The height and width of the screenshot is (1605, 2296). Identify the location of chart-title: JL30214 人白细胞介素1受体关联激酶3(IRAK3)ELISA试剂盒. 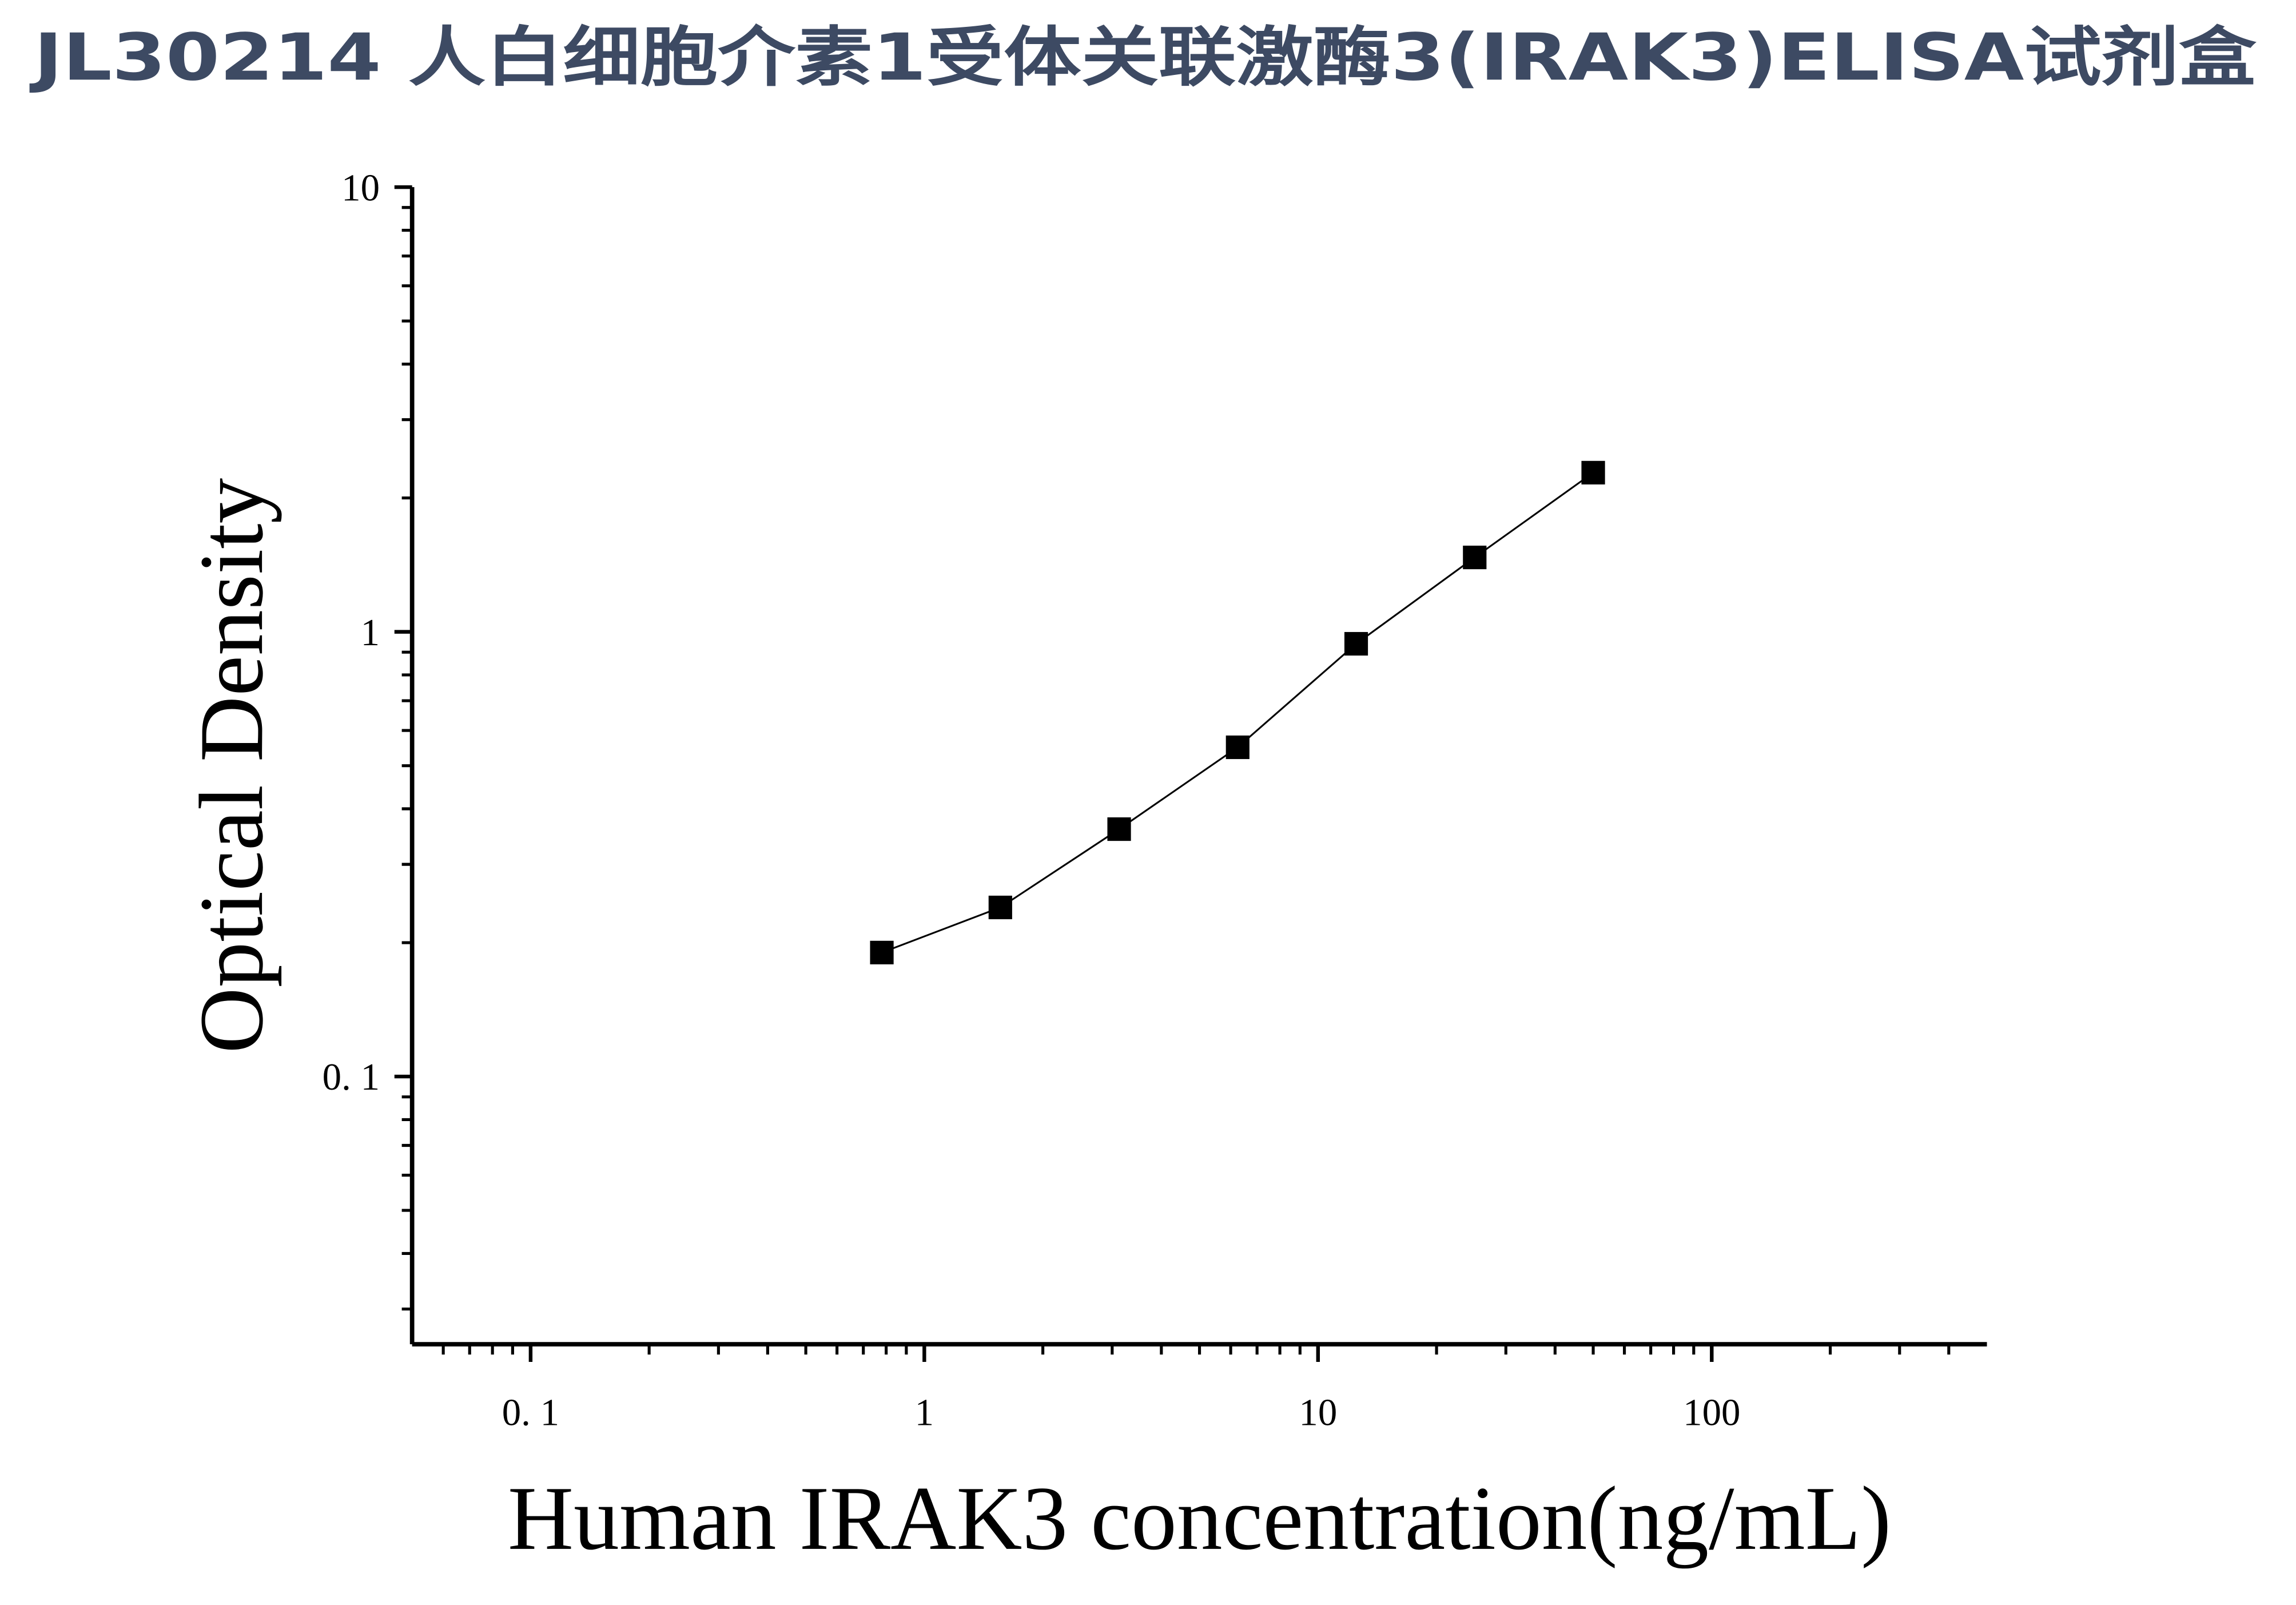
(1143, 57).